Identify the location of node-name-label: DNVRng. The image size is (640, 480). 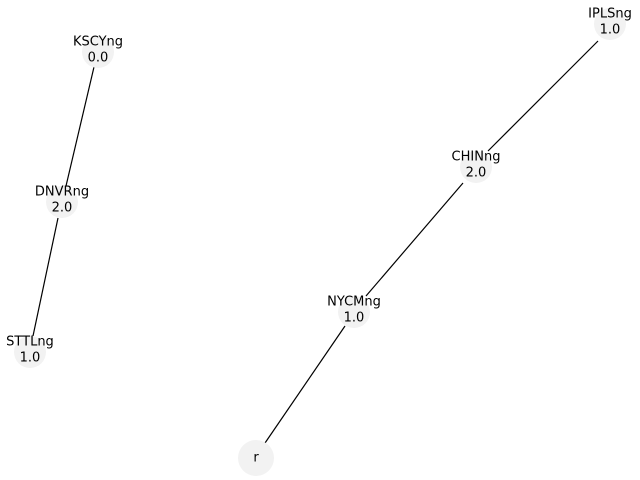
(62, 192).